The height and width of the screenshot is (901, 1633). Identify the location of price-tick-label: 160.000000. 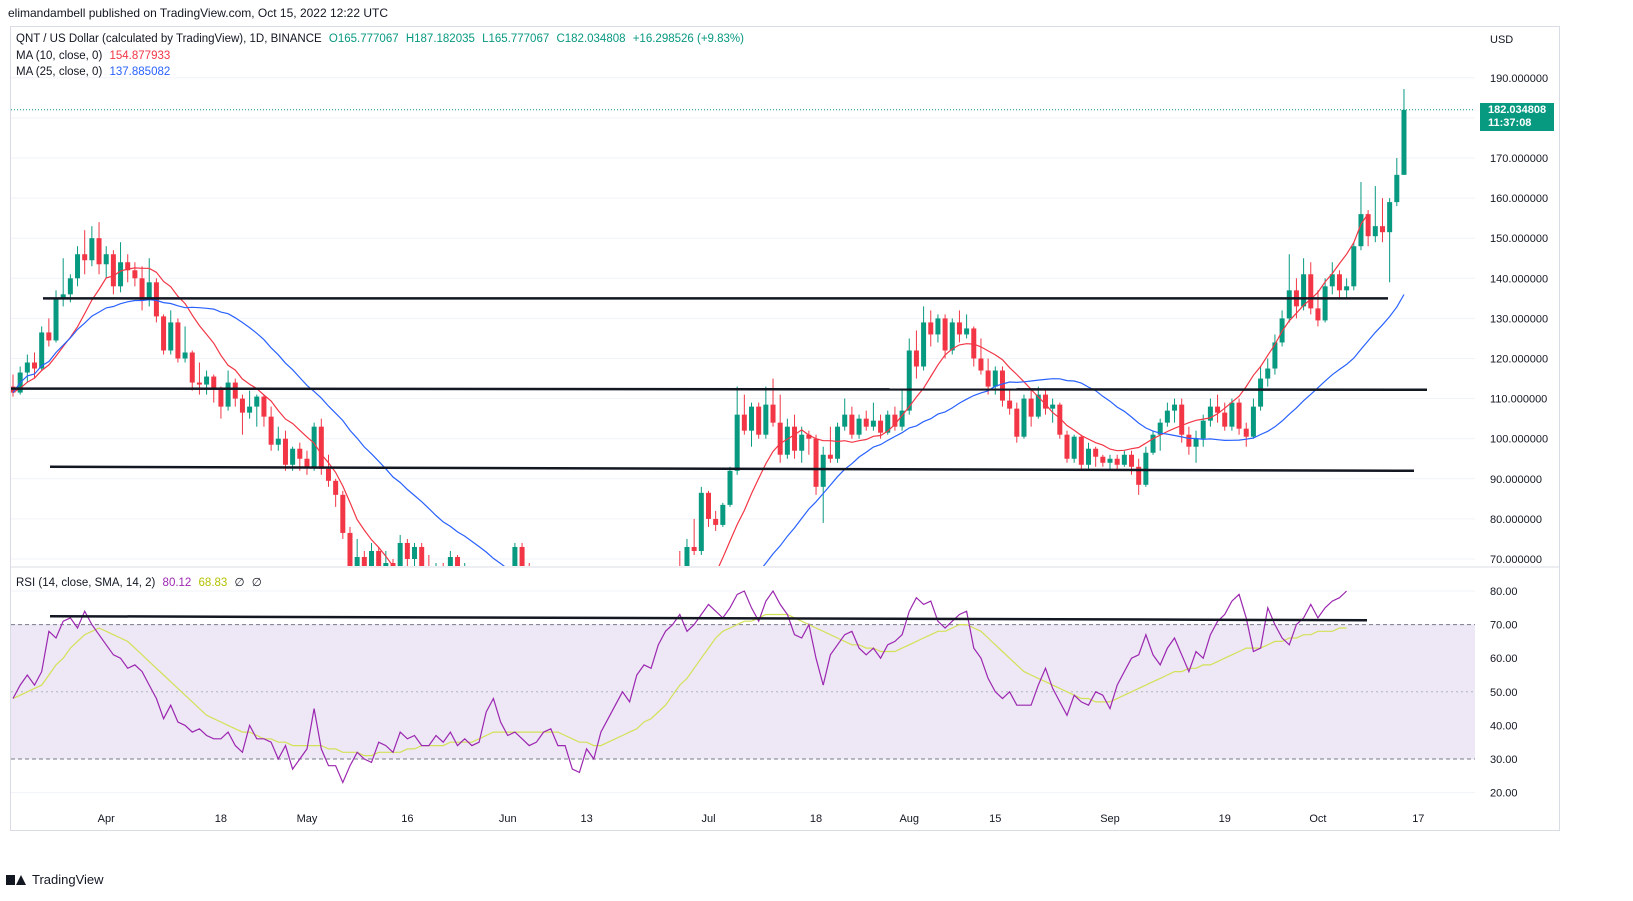
(1519, 199).